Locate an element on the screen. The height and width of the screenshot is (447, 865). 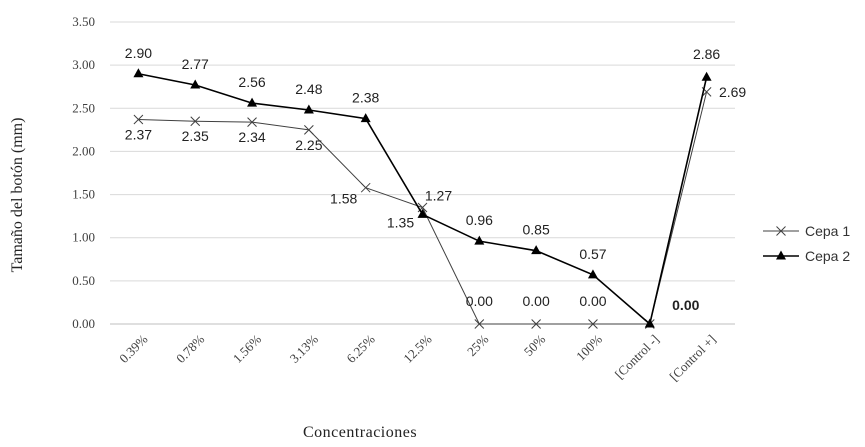
x-tick-label: 3.13% is located at coordinates (304, 348).